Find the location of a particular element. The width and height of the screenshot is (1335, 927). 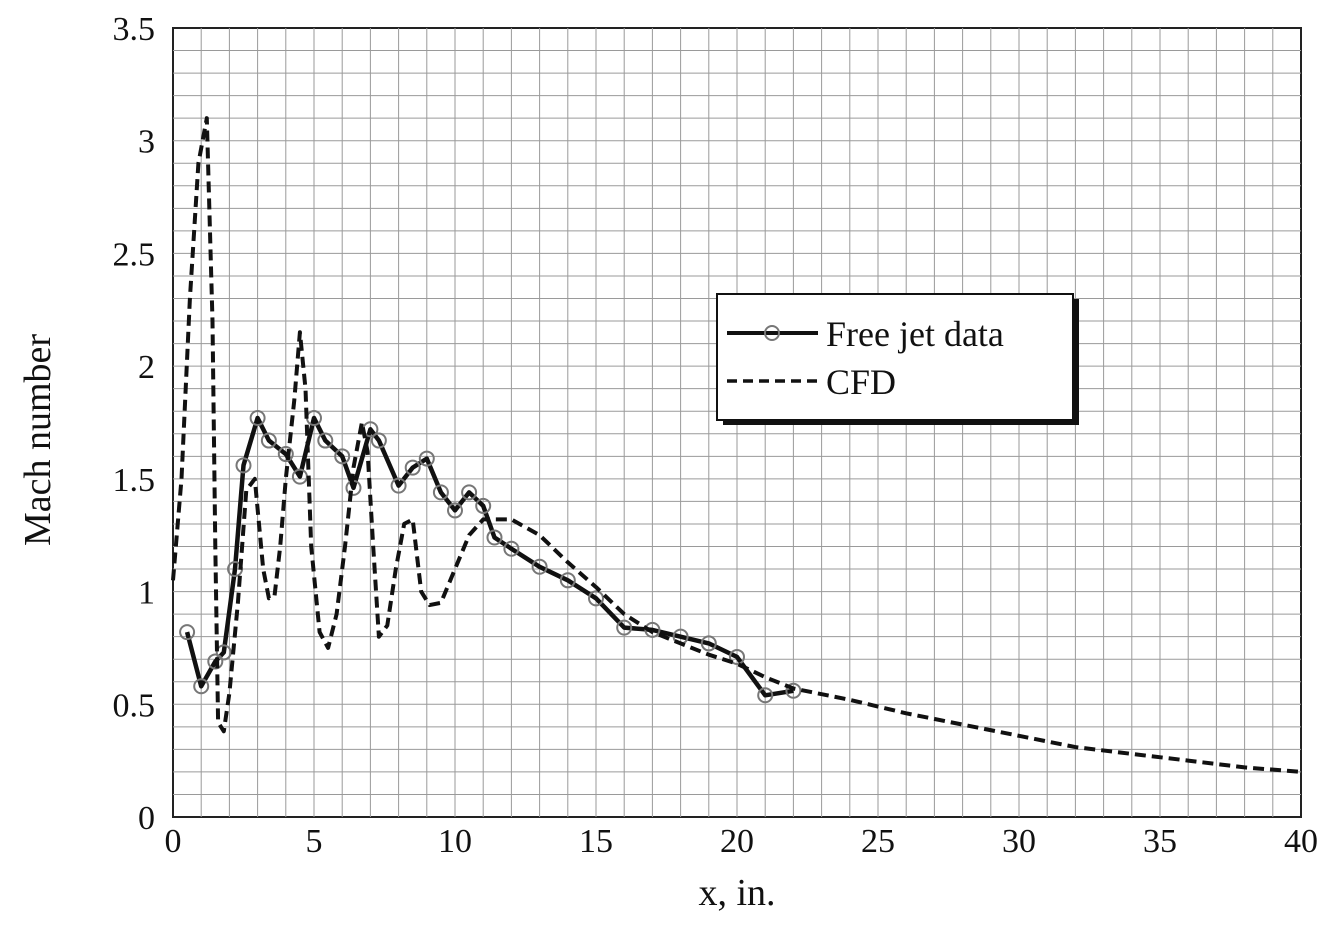

y-tick-label: 1 is located at coordinates (146, 593).